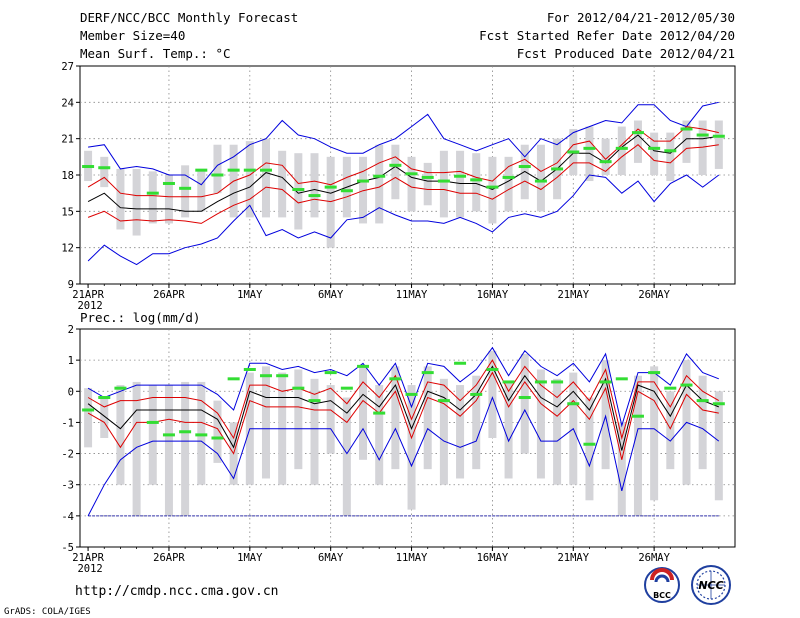 The image size is (800, 618). What do you see at coordinates (177, 591) in the screenshot?
I see `source-url: http://cmdp.ncc.cma.gov.cn` at bounding box center [177, 591].